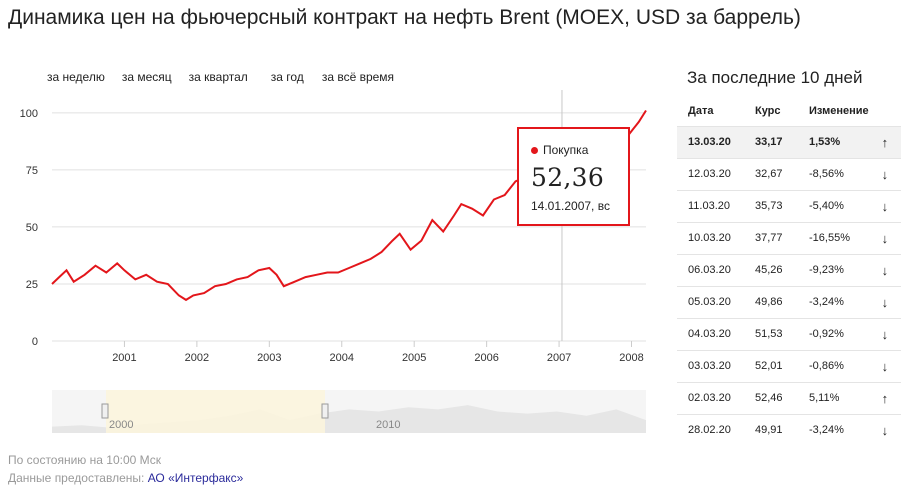 Image resolution: width=908 pixels, height=489 pixels. What do you see at coordinates (215, 411) in the screenshot?
I see `navigator-selected-range` at bounding box center [215, 411].